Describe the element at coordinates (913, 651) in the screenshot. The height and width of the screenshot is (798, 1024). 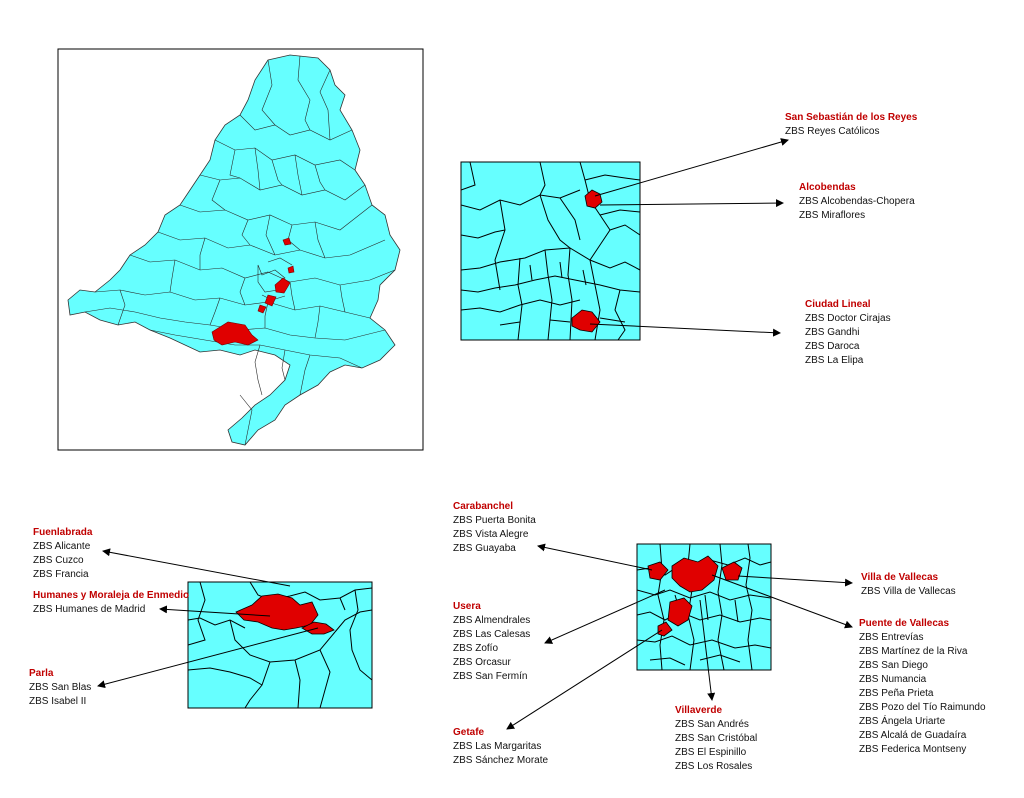
I see `zbs-item: ZBS Martínez de la Riva` at that location.